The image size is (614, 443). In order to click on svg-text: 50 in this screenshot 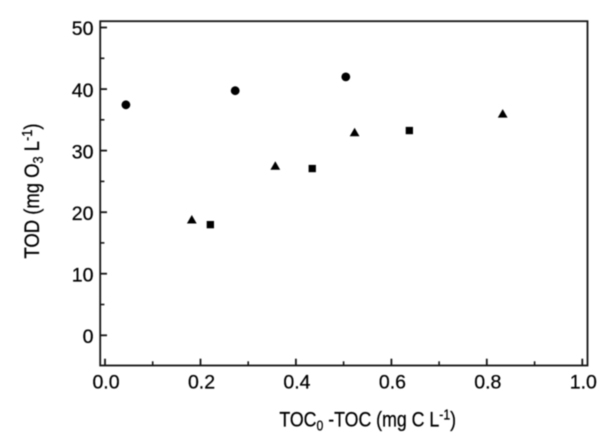, I will do `click(83, 29)`.